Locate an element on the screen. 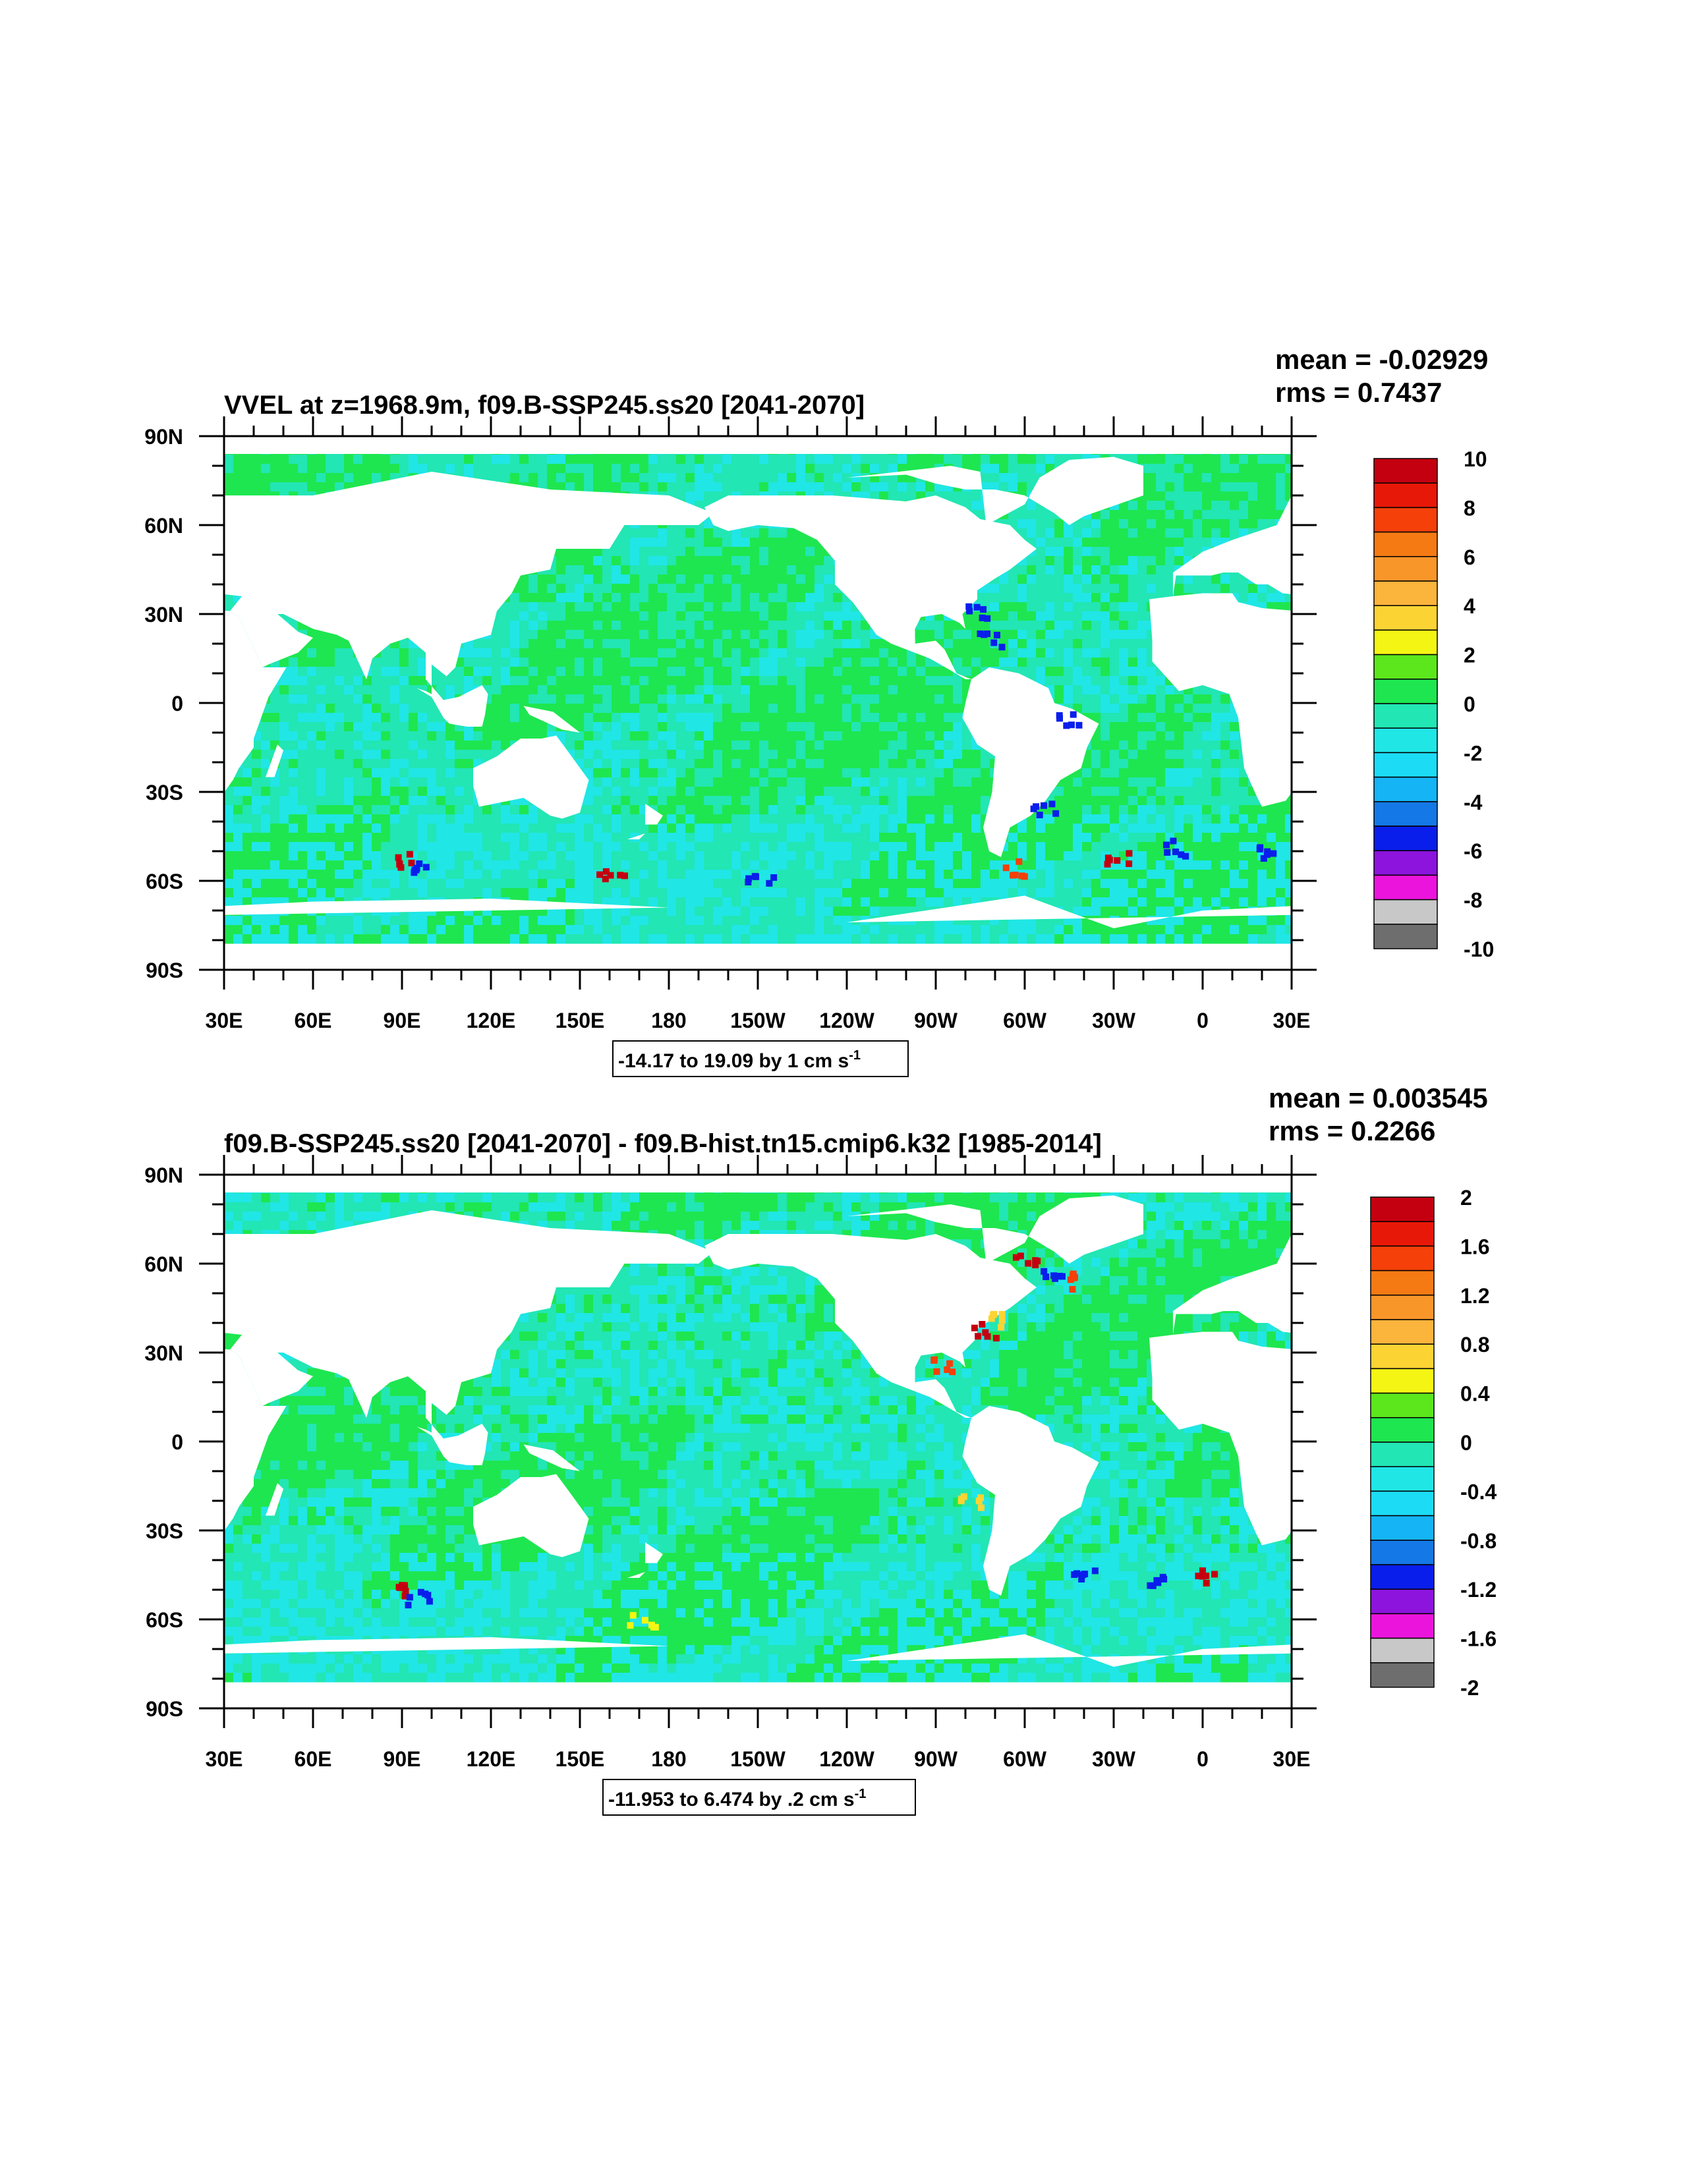 Image resolution: width=1687 pixels, height=2184 pixels. range-note: -14.17 to 19.09 by 1 cm s-1 is located at coordinates (739, 1060).